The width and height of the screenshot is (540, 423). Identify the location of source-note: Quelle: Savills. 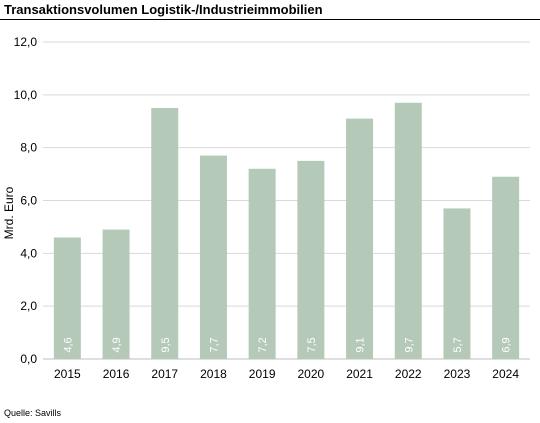
(33, 413).